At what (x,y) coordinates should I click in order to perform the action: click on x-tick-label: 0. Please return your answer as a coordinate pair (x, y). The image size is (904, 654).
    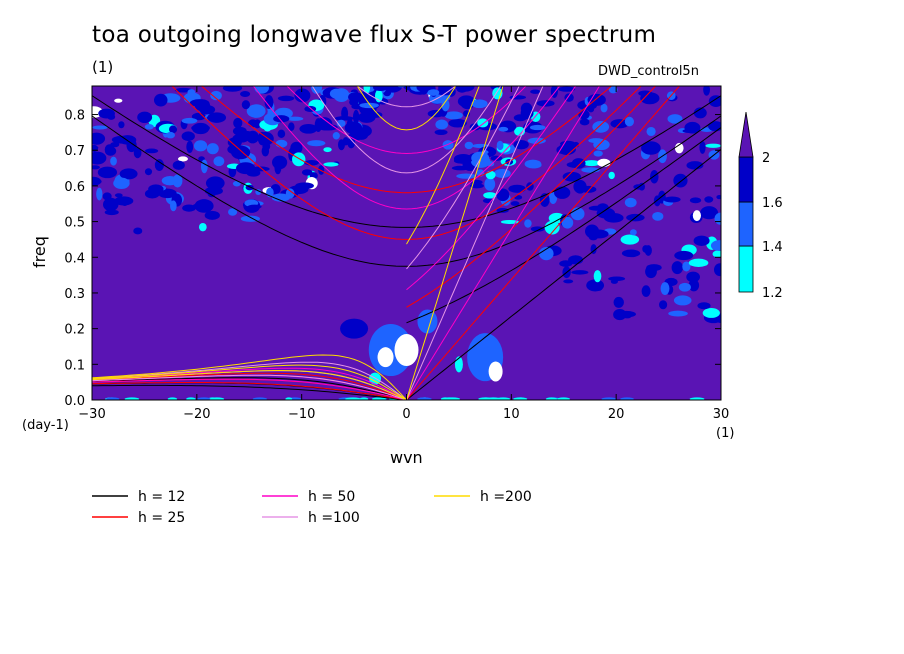
    Looking at the image, I should click on (406, 414).